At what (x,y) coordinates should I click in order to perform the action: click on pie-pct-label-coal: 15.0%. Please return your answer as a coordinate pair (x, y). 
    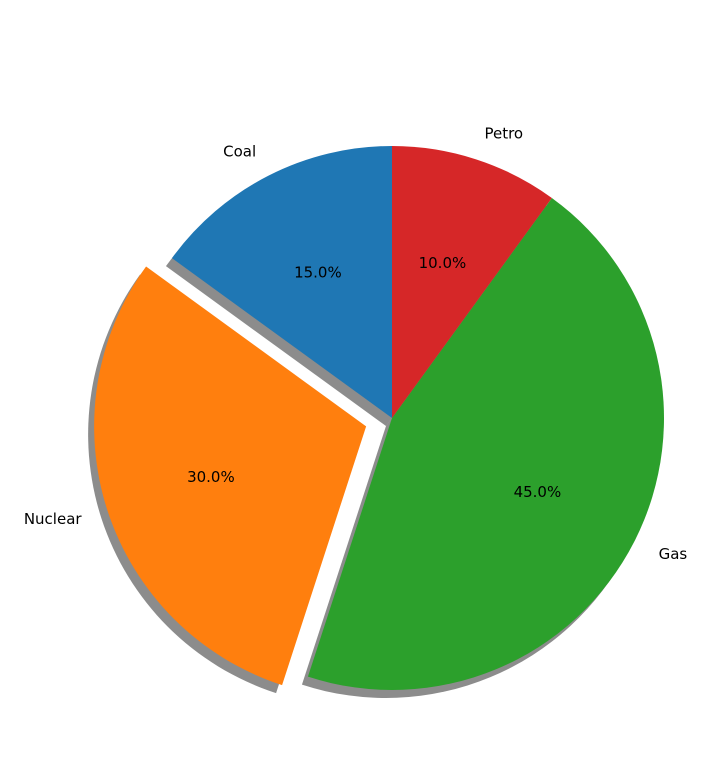
    Looking at the image, I should click on (318, 273).